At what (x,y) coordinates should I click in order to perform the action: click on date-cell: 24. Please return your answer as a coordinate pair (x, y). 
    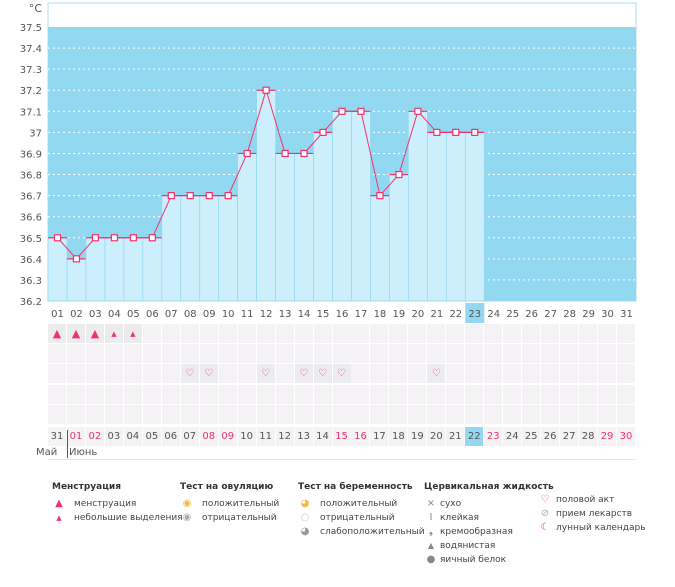
    Looking at the image, I should click on (512, 436).